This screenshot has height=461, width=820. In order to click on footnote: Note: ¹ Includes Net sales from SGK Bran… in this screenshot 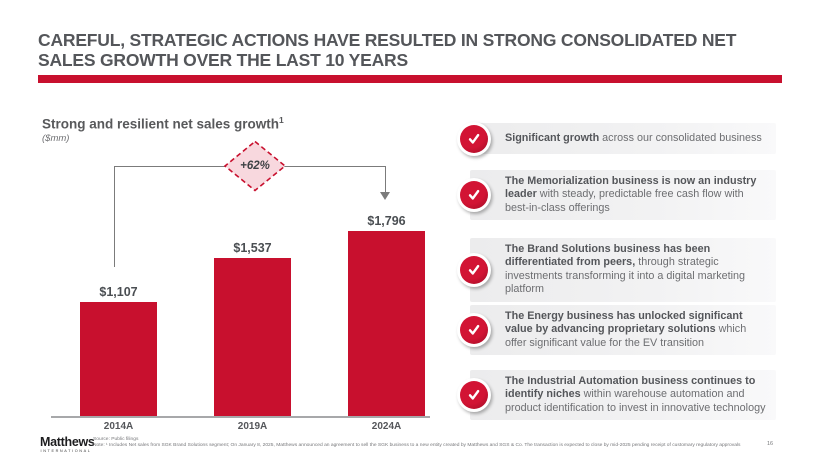, I will do `click(417, 446)`.